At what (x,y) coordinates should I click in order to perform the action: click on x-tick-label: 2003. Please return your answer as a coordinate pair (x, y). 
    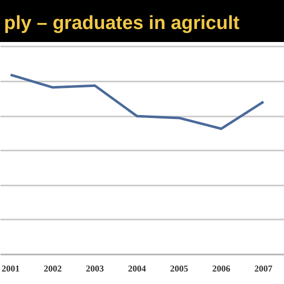
    Looking at the image, I should click on (95, 269).